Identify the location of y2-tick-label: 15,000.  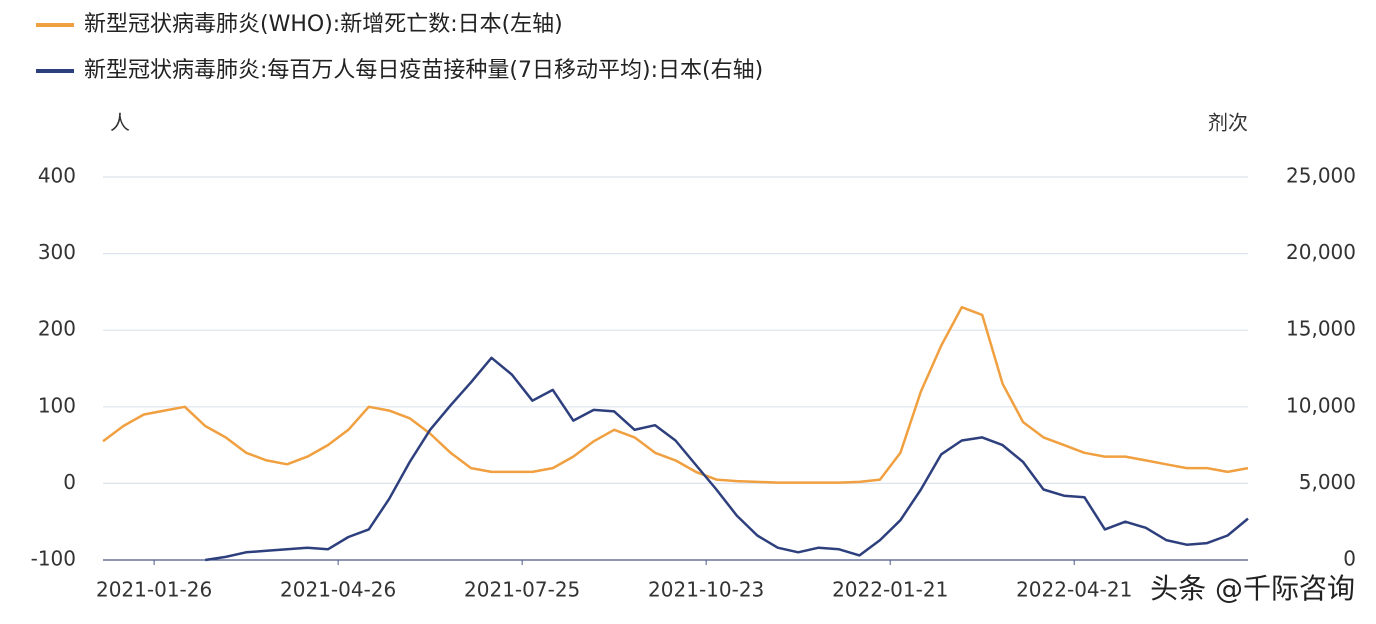
(1321, 329).